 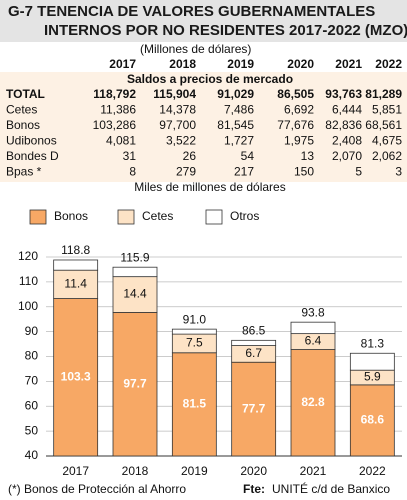 I want to click on y-tick-label: 70, so click(x=32, y=381).